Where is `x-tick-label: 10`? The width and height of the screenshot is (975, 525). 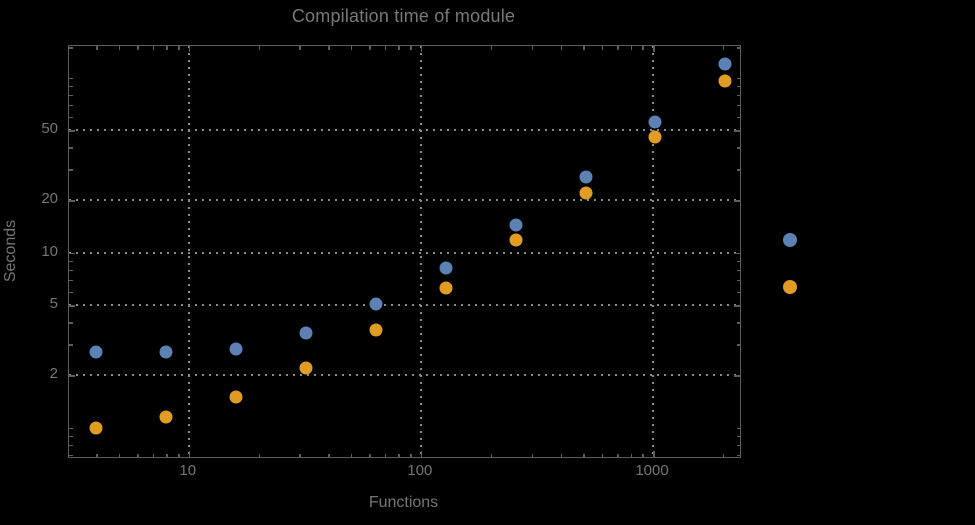
x-tick-label: 10 is located at coordinates (188, 470).